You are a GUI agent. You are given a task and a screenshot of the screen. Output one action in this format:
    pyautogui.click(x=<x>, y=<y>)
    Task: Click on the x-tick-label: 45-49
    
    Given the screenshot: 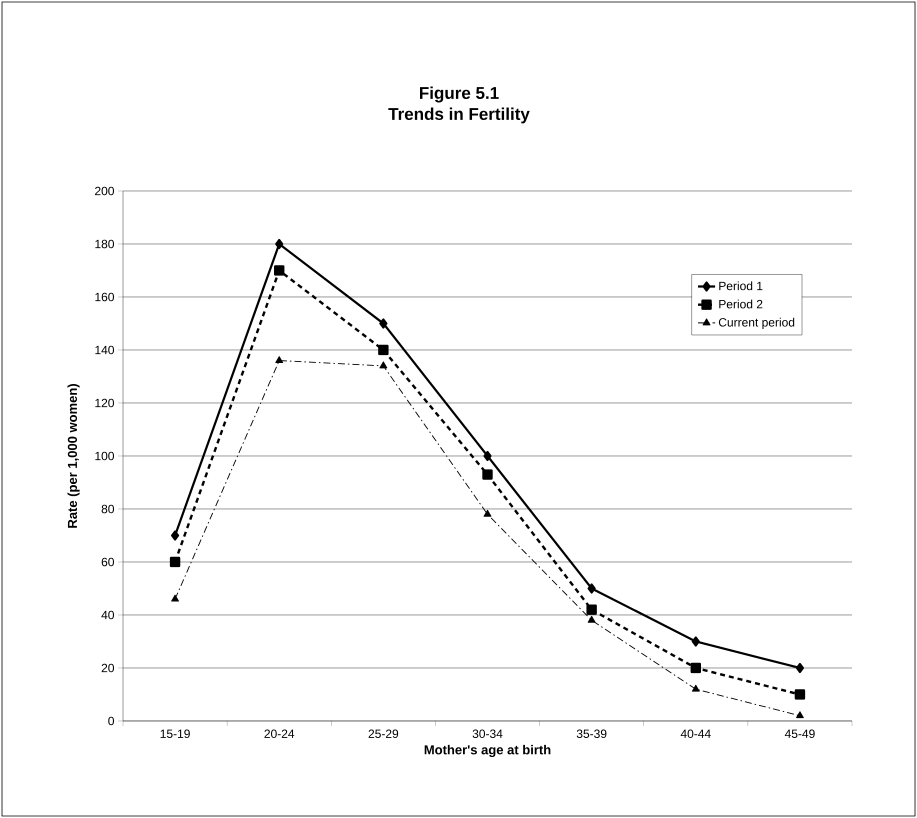 What is the action you would take?
    pyautogui.click(x=799, y=734)
    